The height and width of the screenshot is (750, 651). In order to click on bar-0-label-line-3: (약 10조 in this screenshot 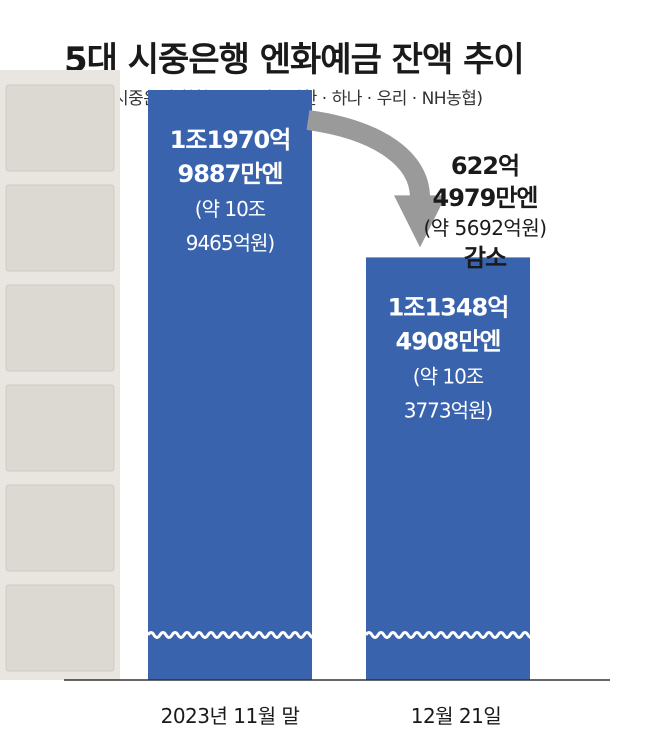, I will do `click(230, 209)`.